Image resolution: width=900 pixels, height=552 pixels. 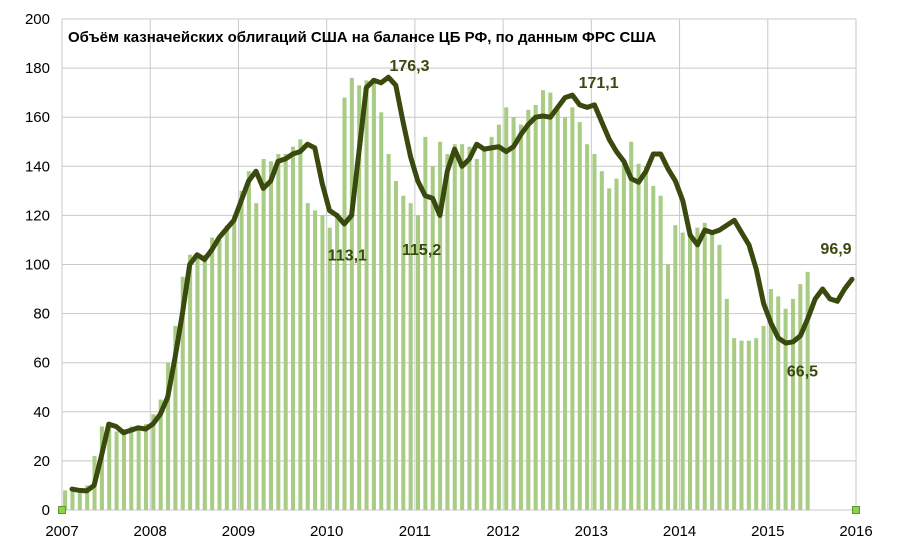 I want to click on annotation-label: 176,3, so click(x=409, y=66).